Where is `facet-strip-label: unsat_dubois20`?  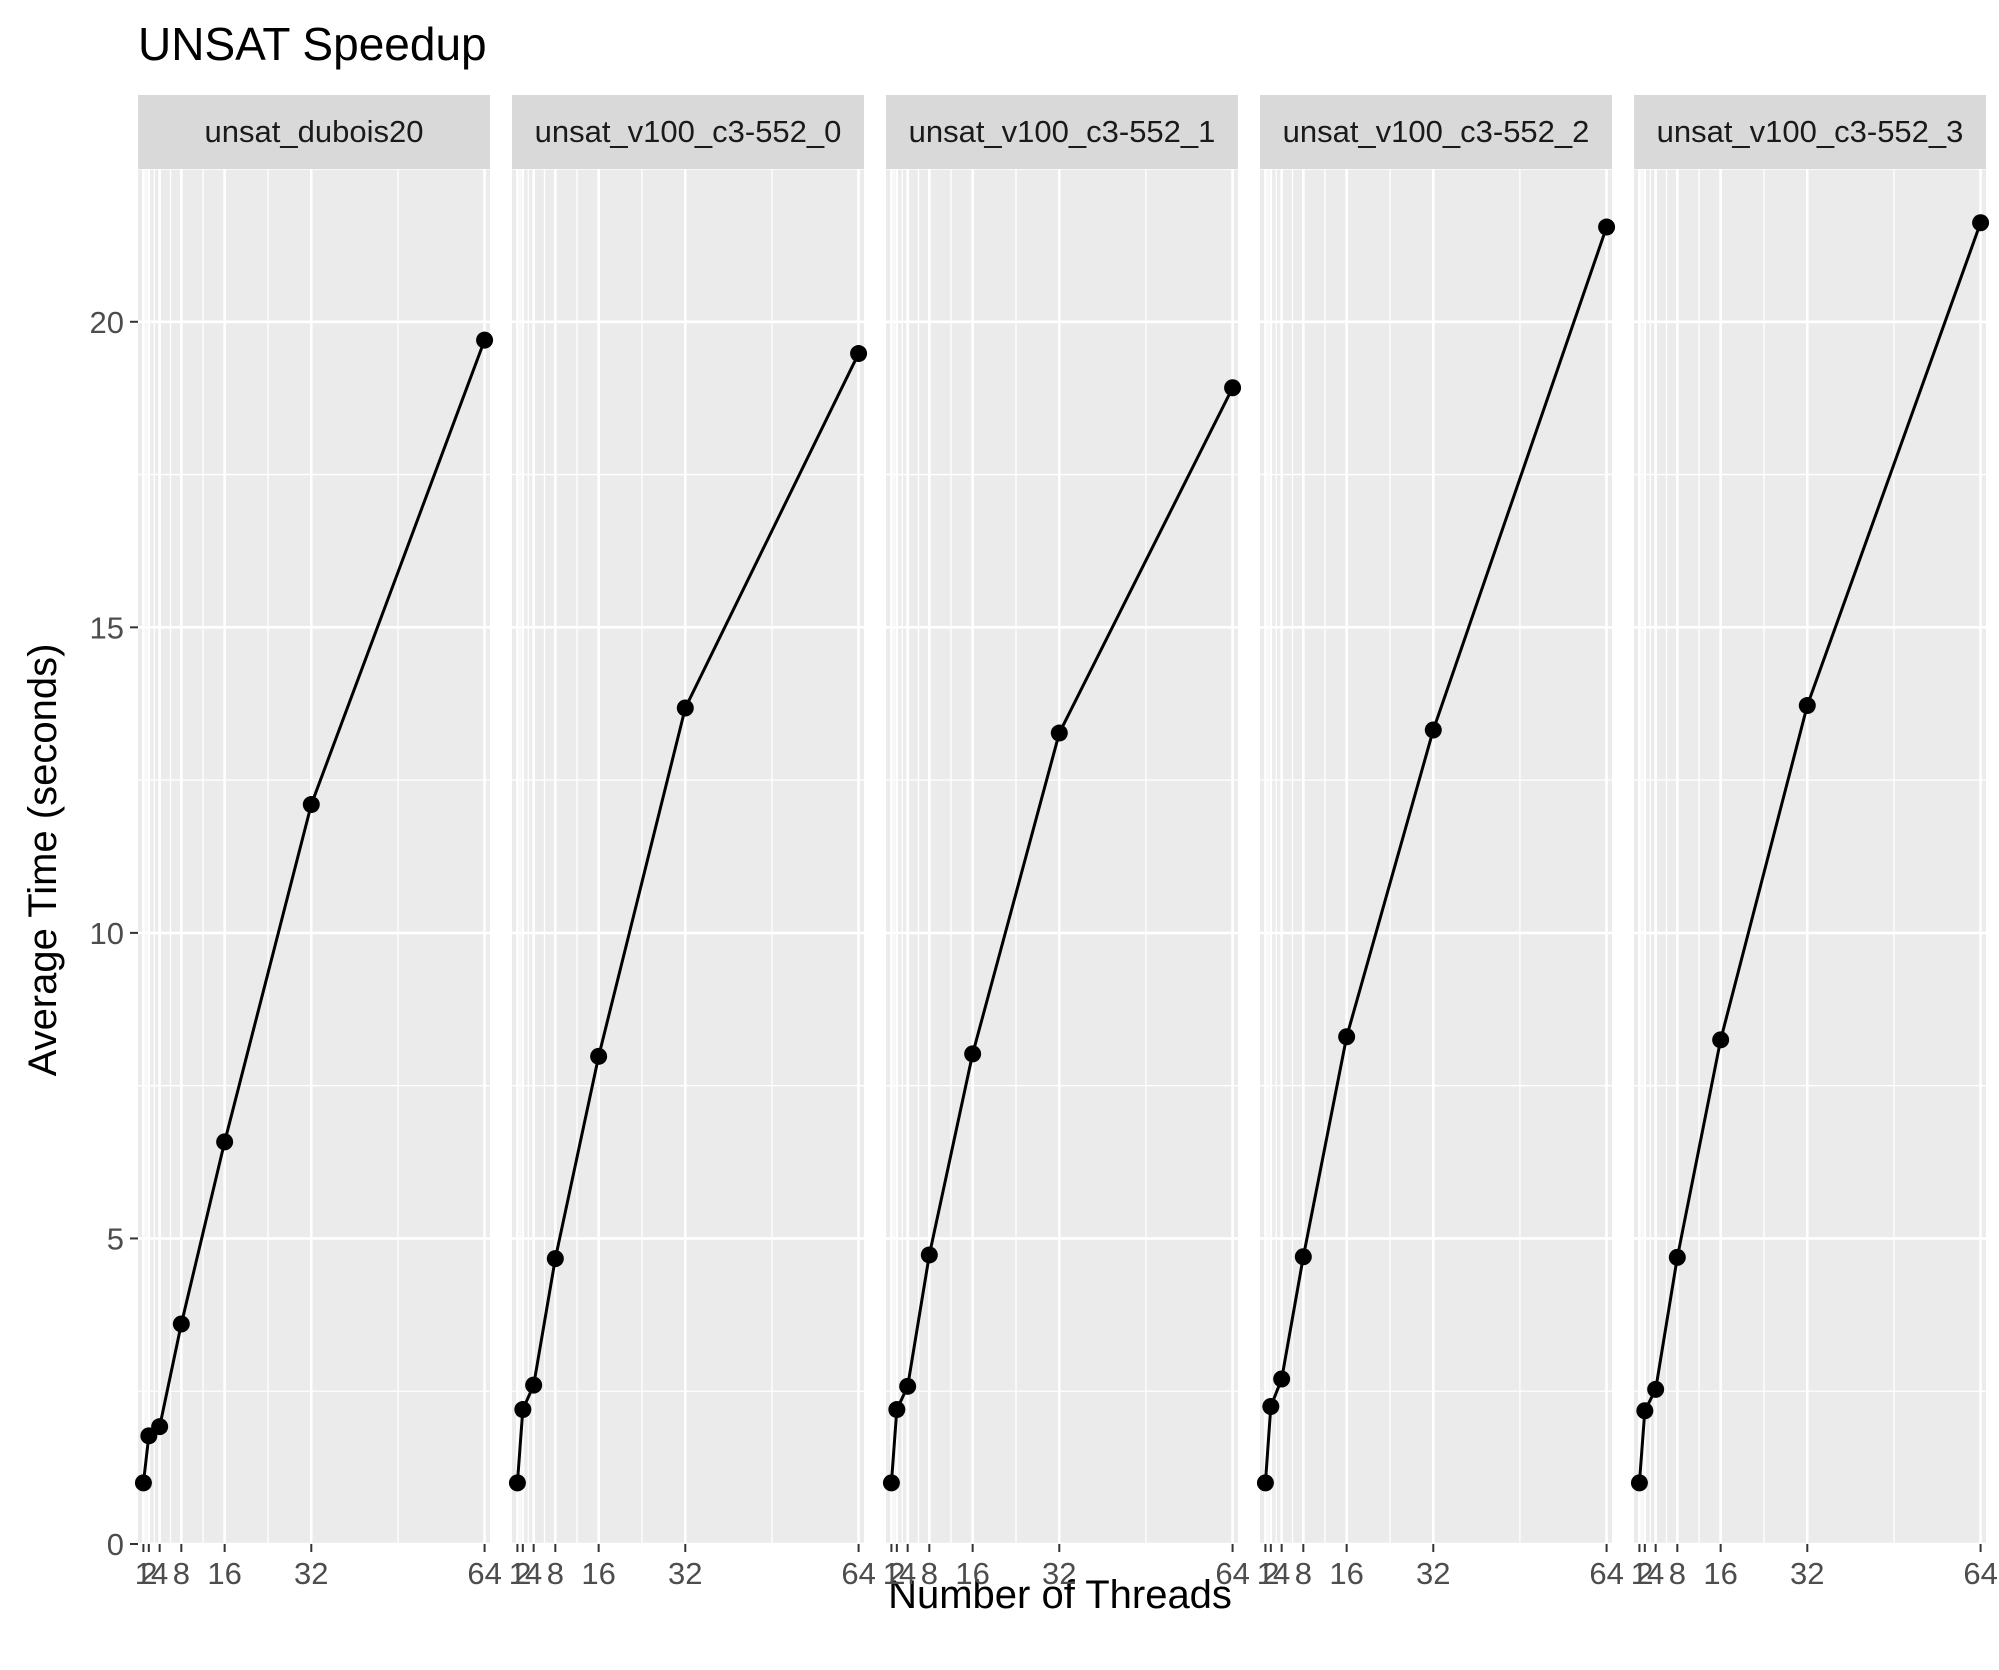 facet-strip-label: unsat_dubois20 is located at coordinates (314, 131).